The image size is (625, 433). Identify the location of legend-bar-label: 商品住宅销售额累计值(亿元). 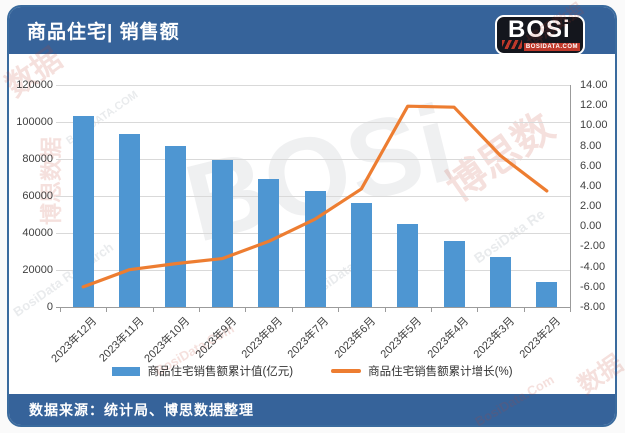
(220, 372).